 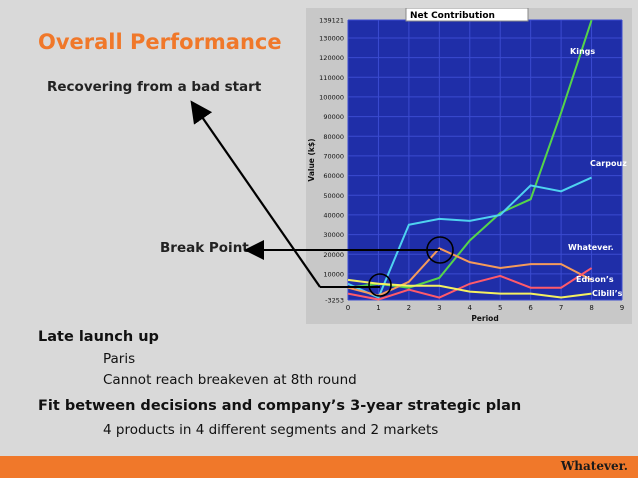 I want to click on x-tick-label: 7, so click(x=561, y=308).